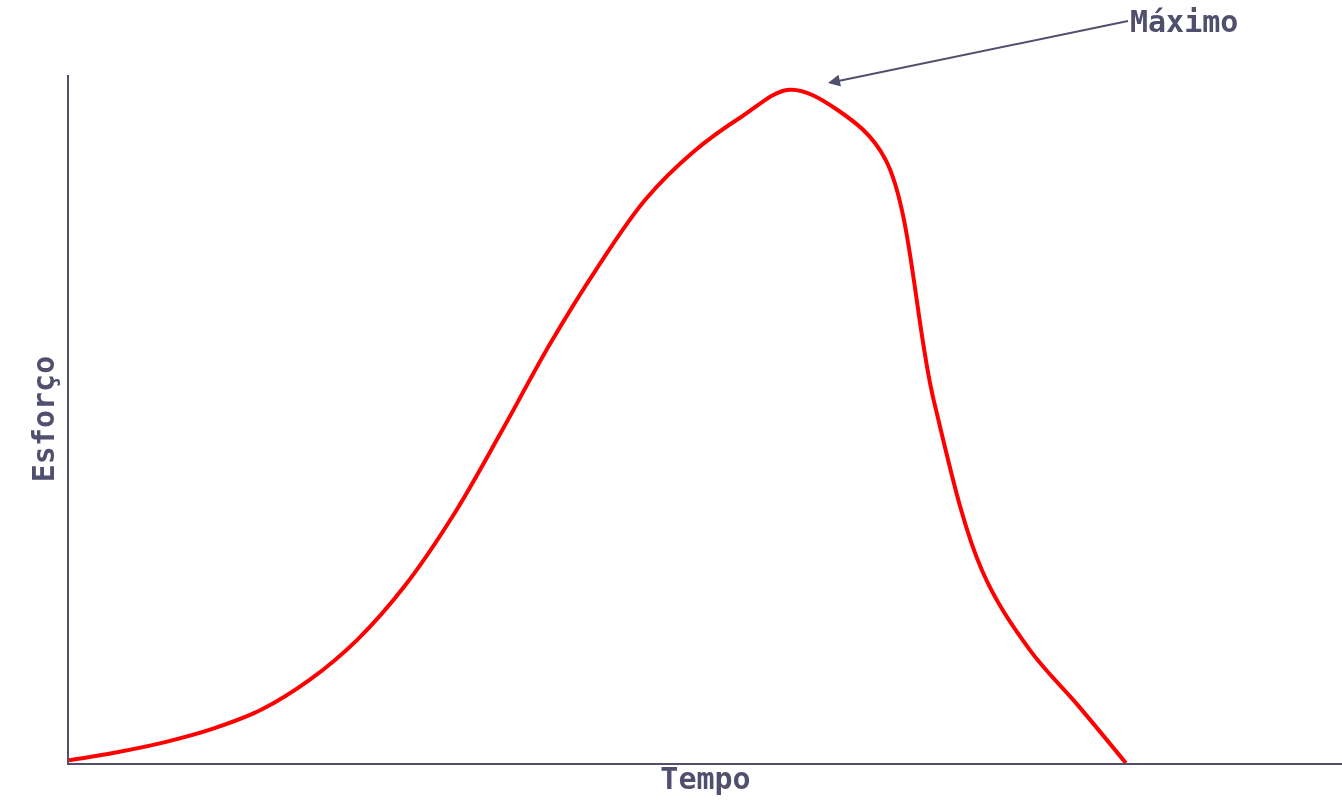  Describe the element at coordinates (43, 419) in the screenshot. I see `y-axis-title: Esforço` at that location.